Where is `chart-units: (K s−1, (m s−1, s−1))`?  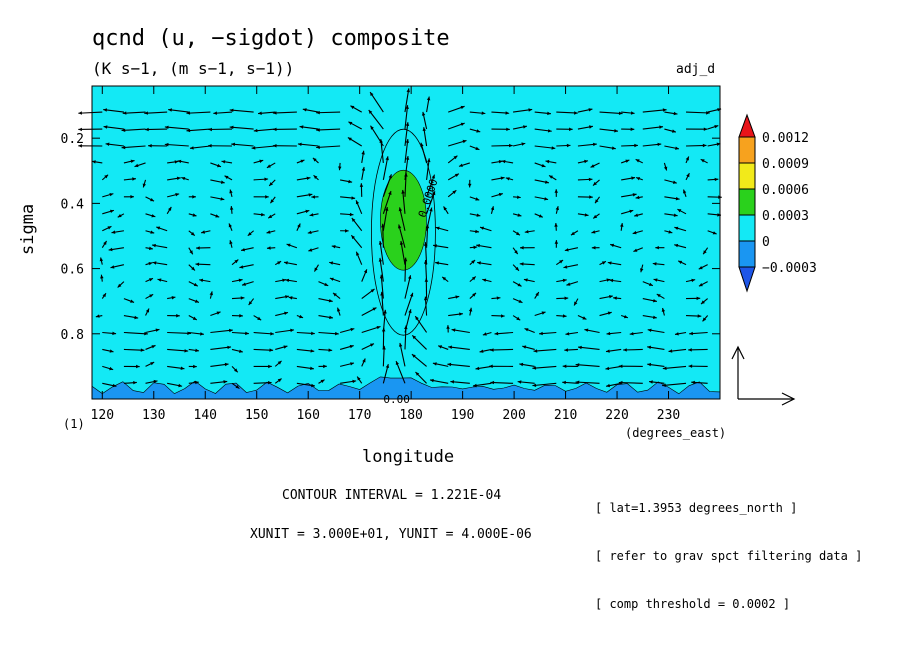 chart-units: (K s−1, (m s−1, s−1)) is located at coordinates (193, 68).